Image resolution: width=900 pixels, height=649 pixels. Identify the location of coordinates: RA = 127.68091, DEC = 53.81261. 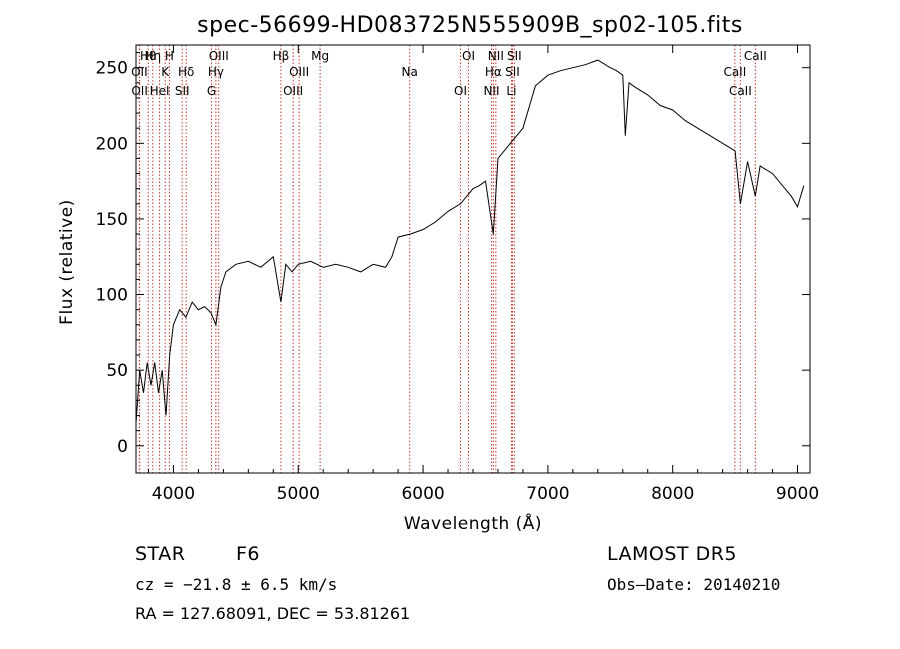
(272, 613).